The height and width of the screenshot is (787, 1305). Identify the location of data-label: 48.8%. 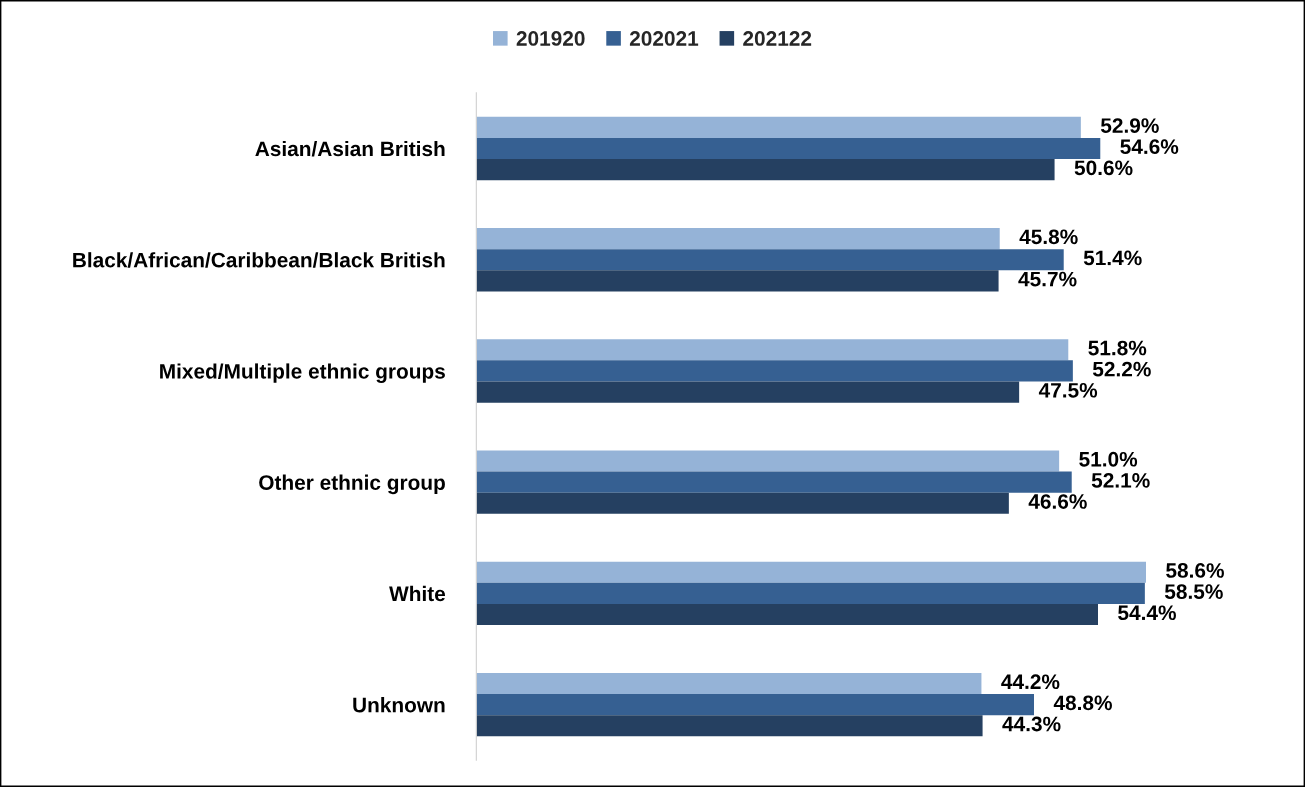
(1082, 703).